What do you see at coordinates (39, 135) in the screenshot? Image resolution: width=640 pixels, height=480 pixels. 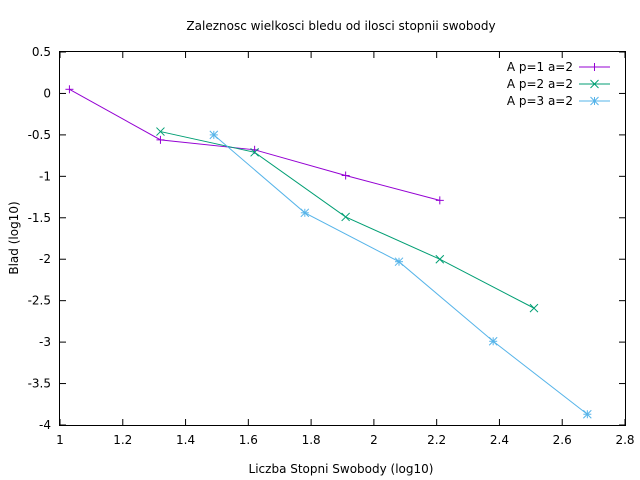 I see `y-tick-label: -0.5` at bounding box center [39, 135].